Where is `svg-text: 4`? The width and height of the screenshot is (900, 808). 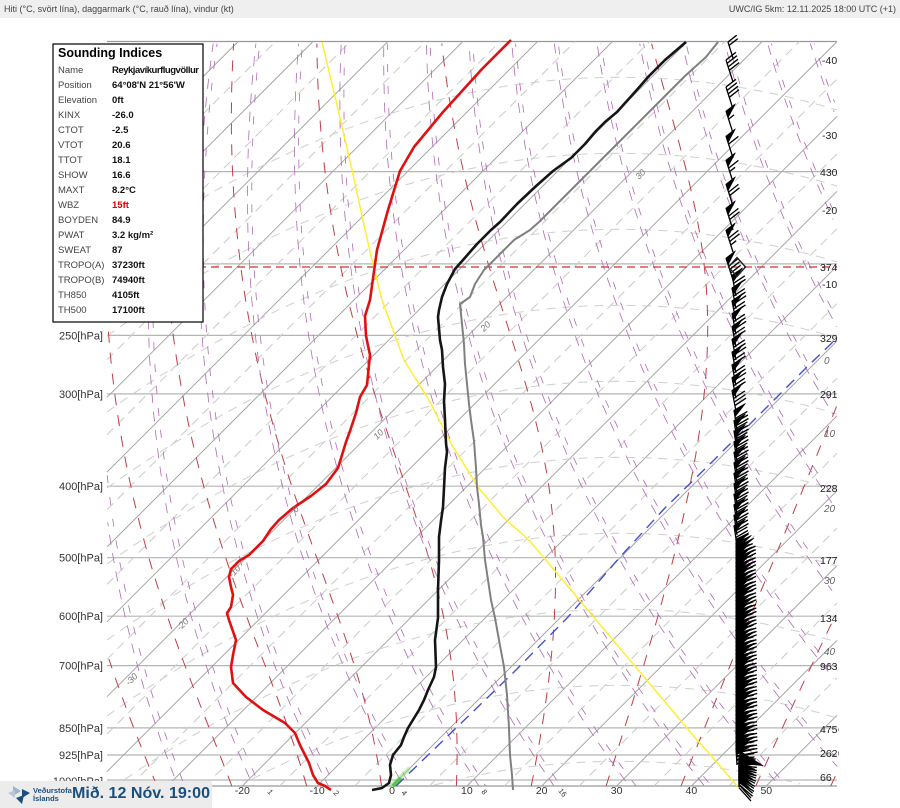 svg-text: 4 is located at coordinates (404, 793).